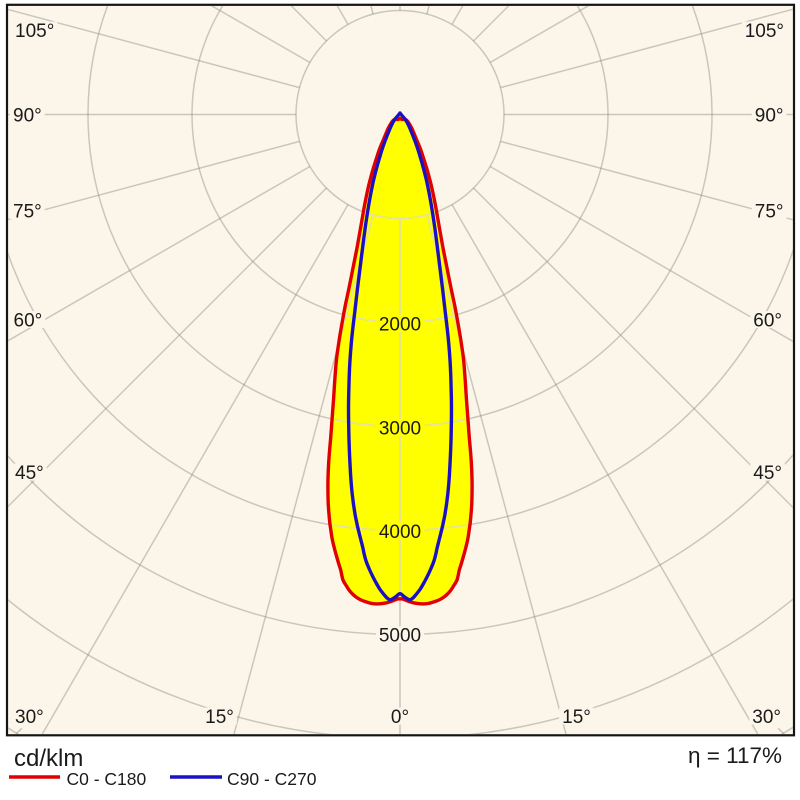 The height and width of the screenshot is (800, 800). Describe the element at coordinates (400, 532) in the screenshot. I see `svg-text: 4000` at that location.